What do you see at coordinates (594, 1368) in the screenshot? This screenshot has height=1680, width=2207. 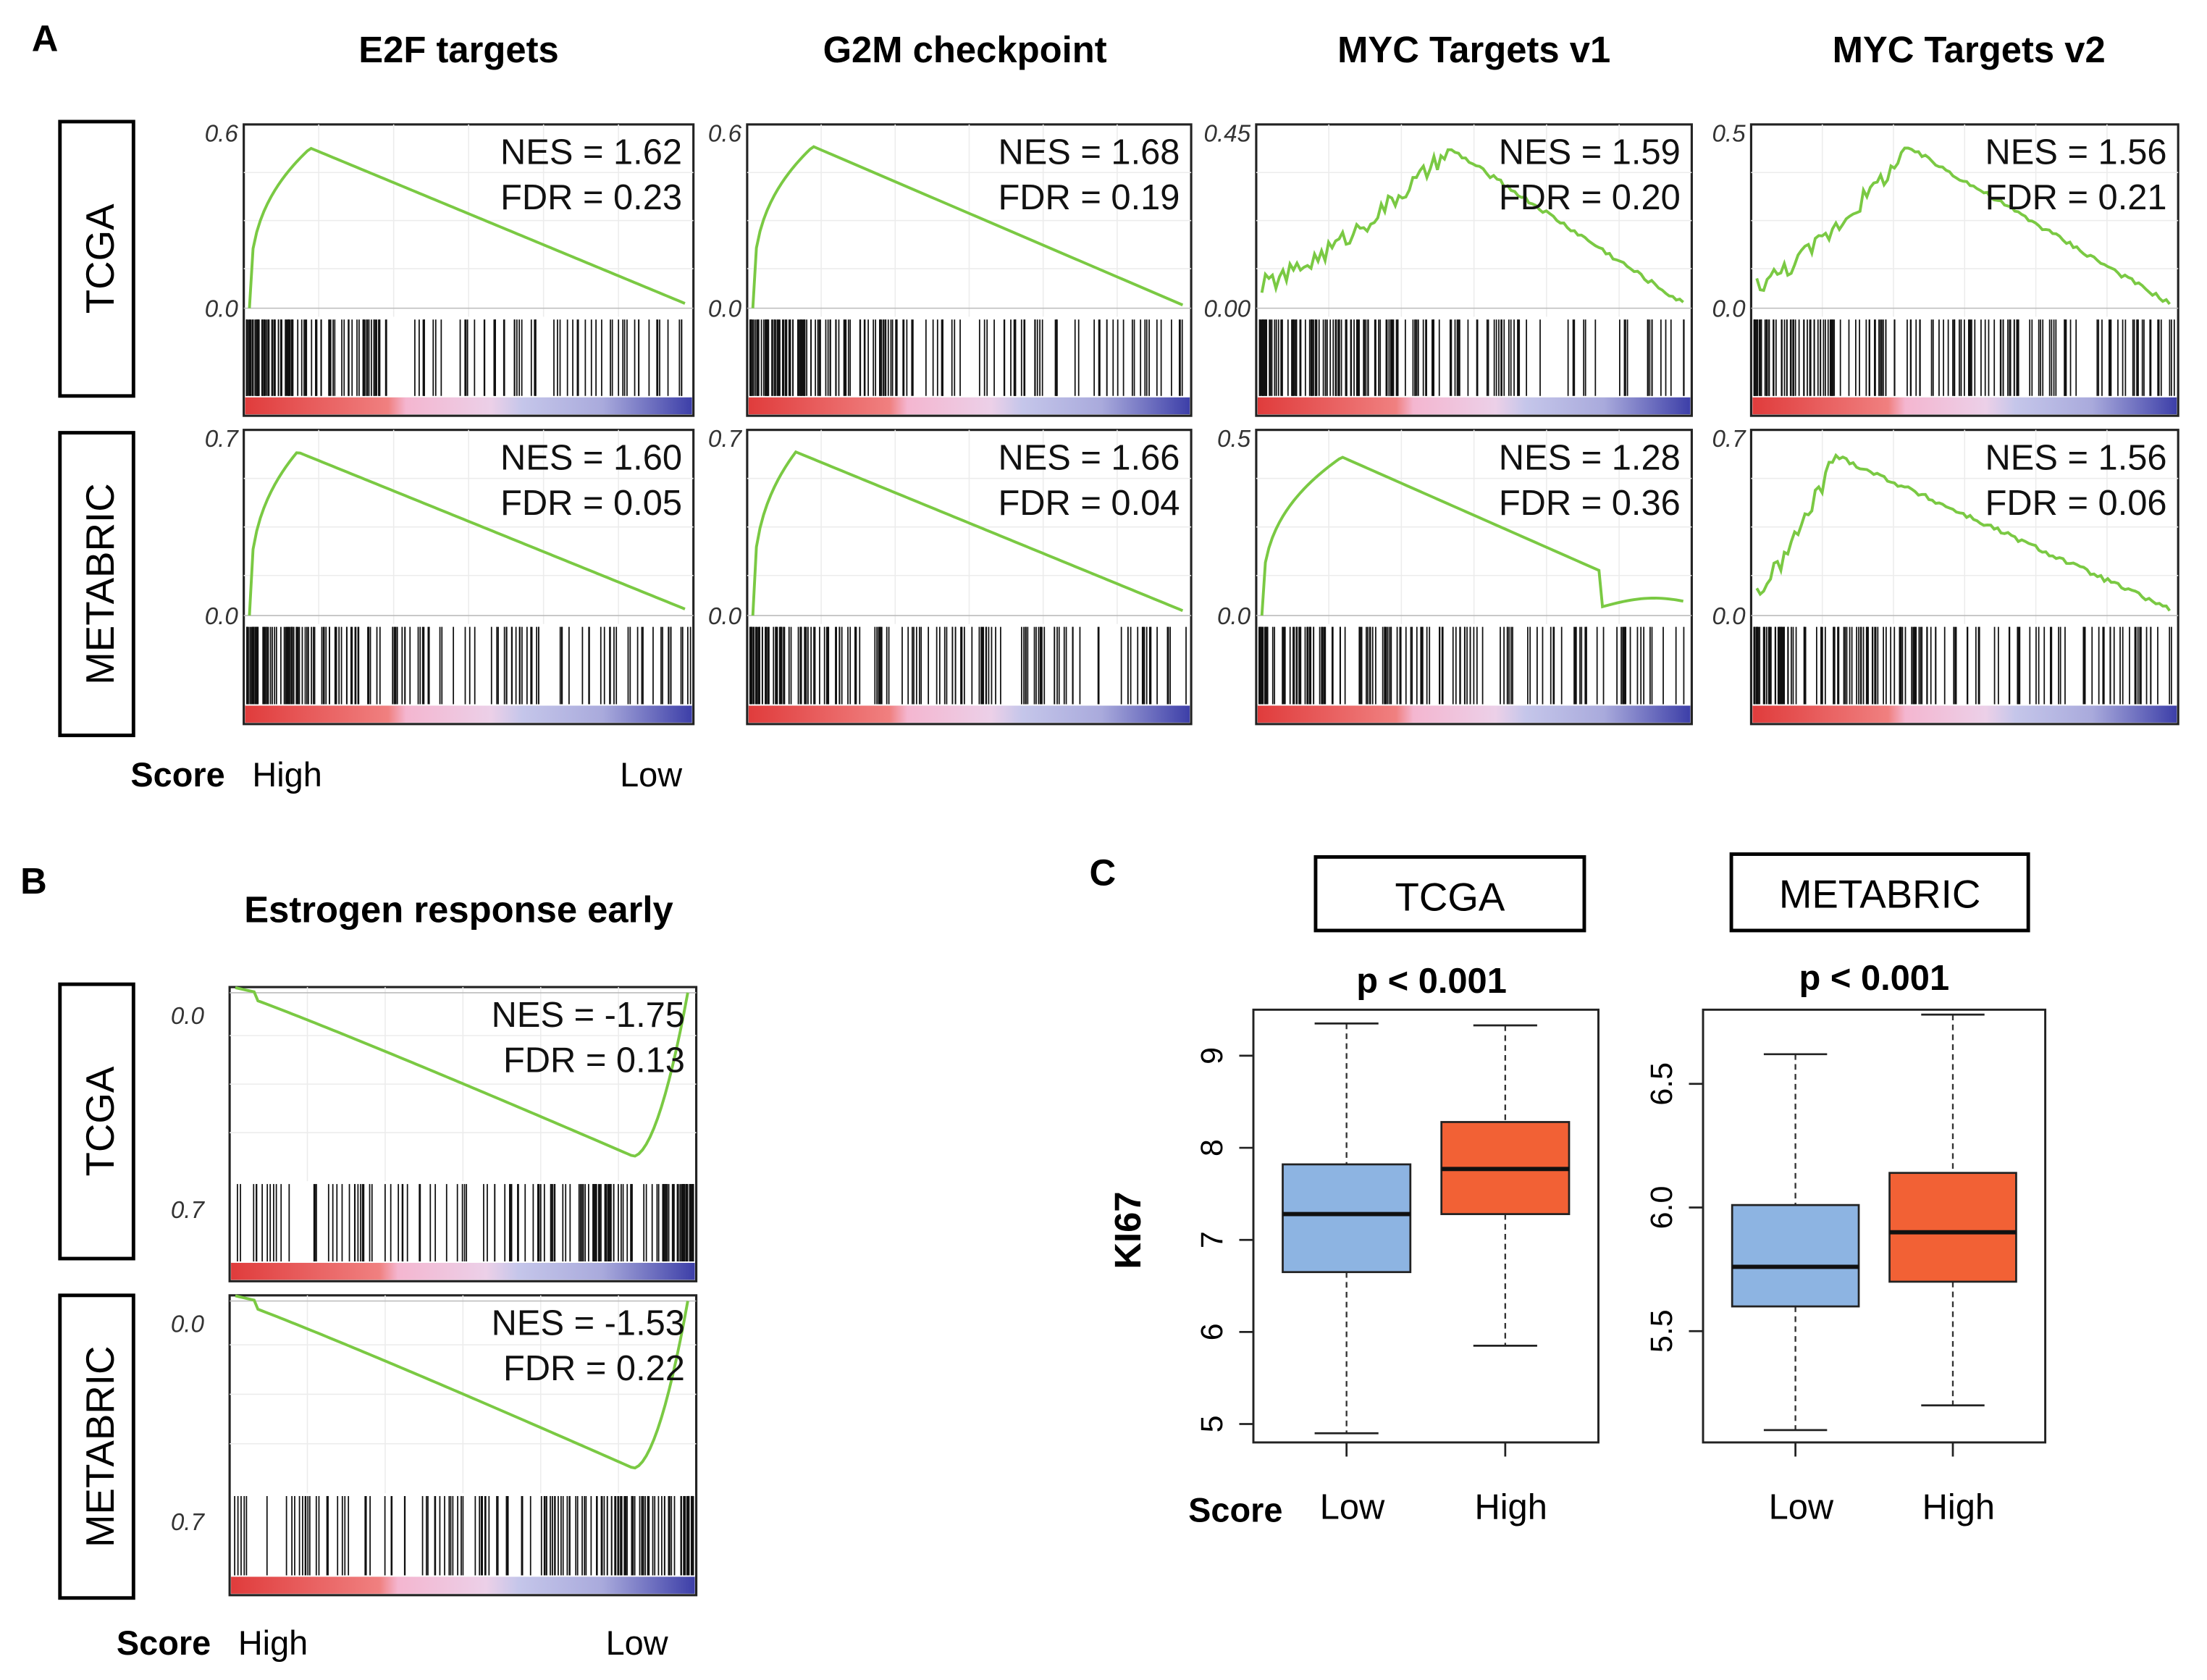 I see `fdr-label: FDR = 0.22` at bounding box center [594, 1368].